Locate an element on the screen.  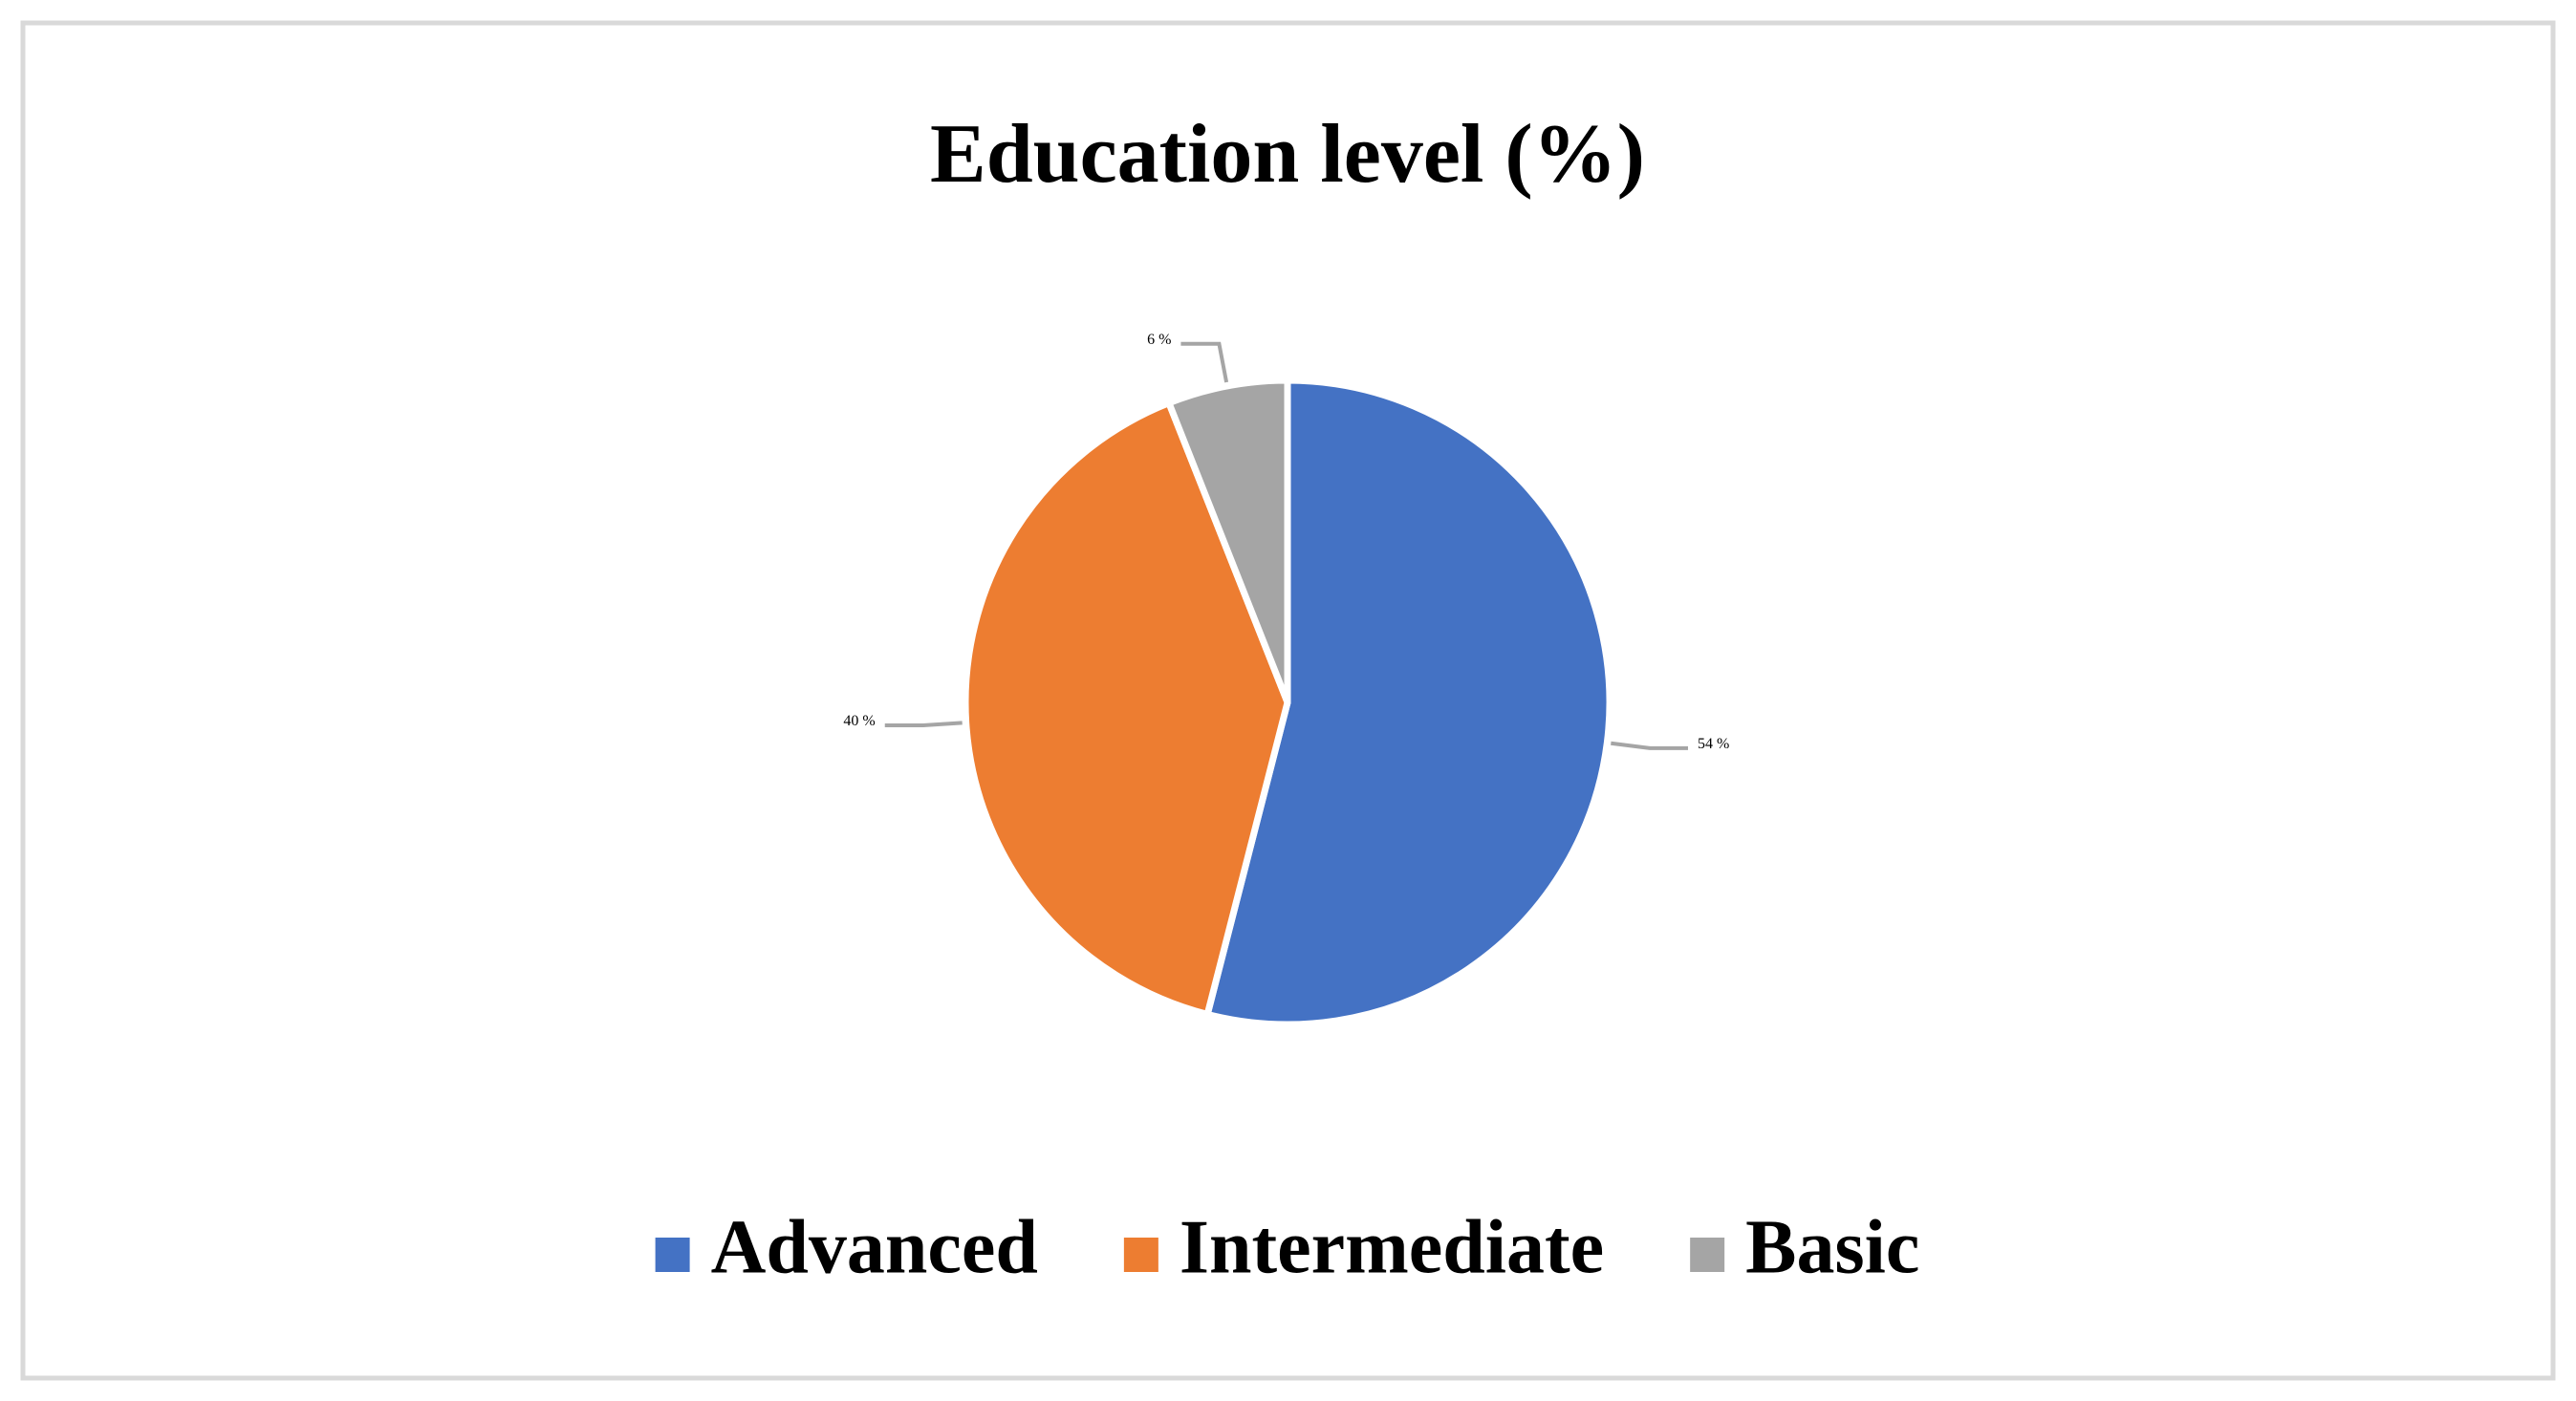
data-label: 40 % is located at coordinates (859, 721).